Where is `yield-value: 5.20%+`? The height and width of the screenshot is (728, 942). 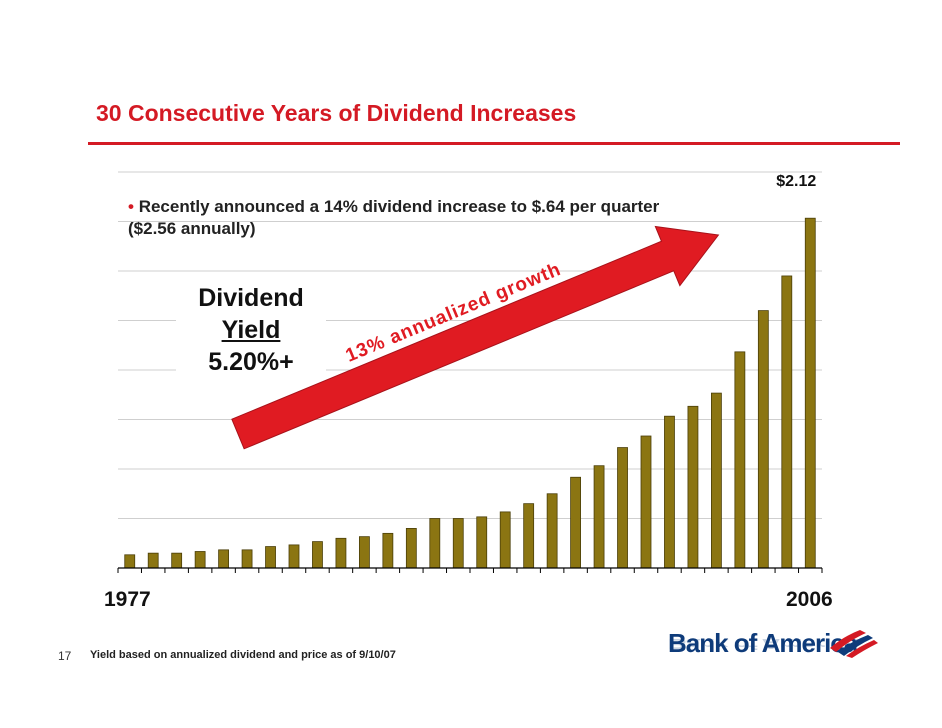 yield-value: 5.20%+ is located at coordinates (251, 362).